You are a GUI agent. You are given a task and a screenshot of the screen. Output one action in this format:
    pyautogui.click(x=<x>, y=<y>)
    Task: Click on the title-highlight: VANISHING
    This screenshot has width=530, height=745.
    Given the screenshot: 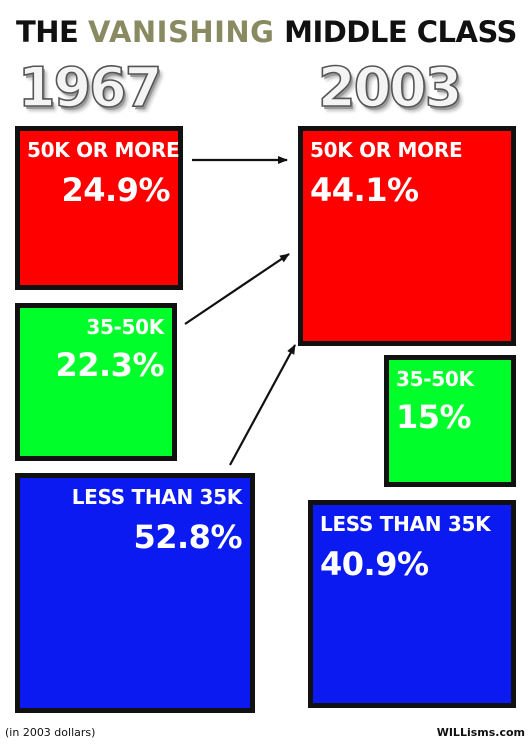 What is the action you would take?
    pyautogui.click(x=181, y=32)
    